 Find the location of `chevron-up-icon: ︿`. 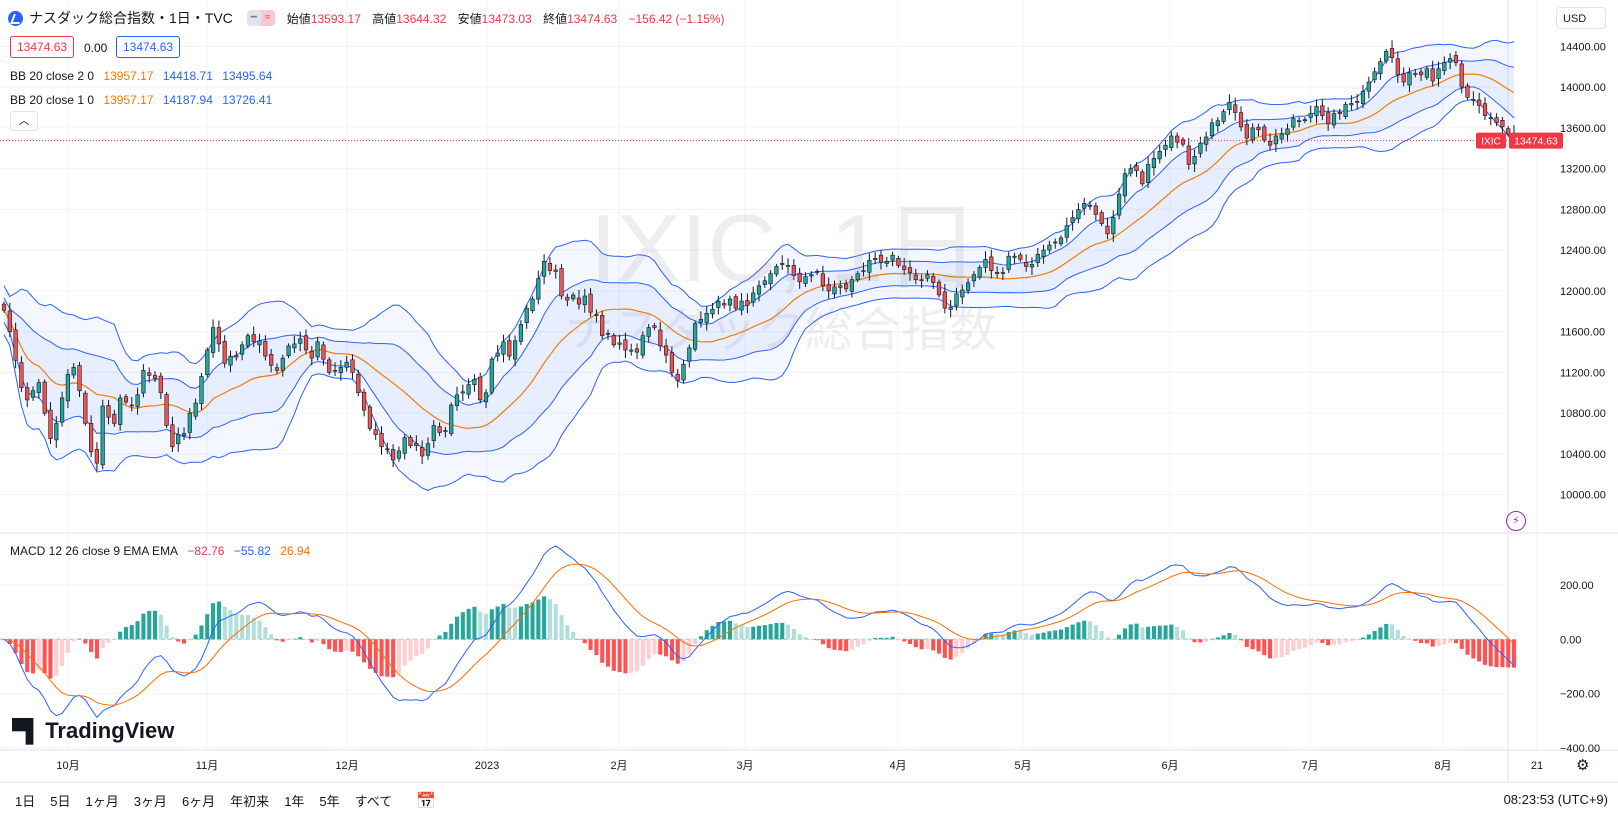

chevron-up-icon: ︿ is located at coordinates (24, 121).